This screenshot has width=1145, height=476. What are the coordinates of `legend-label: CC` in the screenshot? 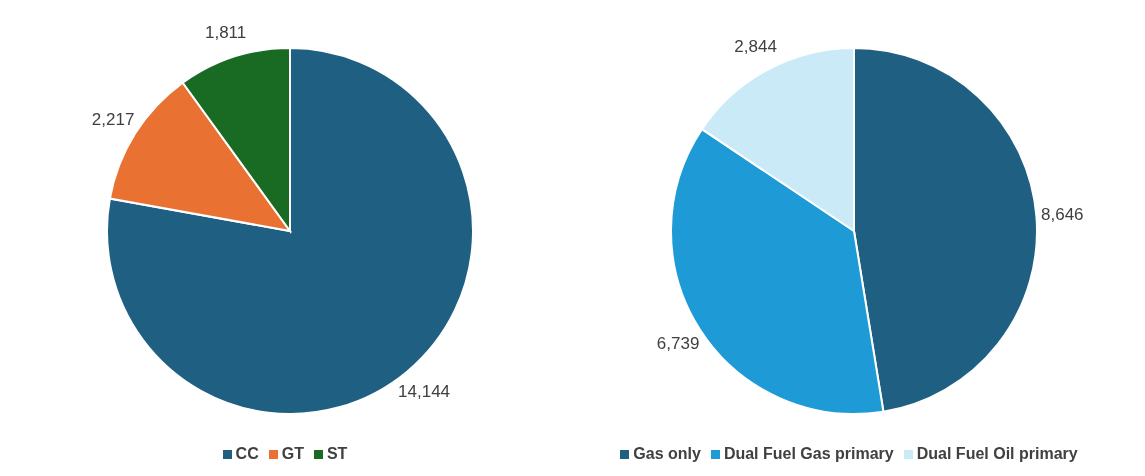 It's located at (247, 453).